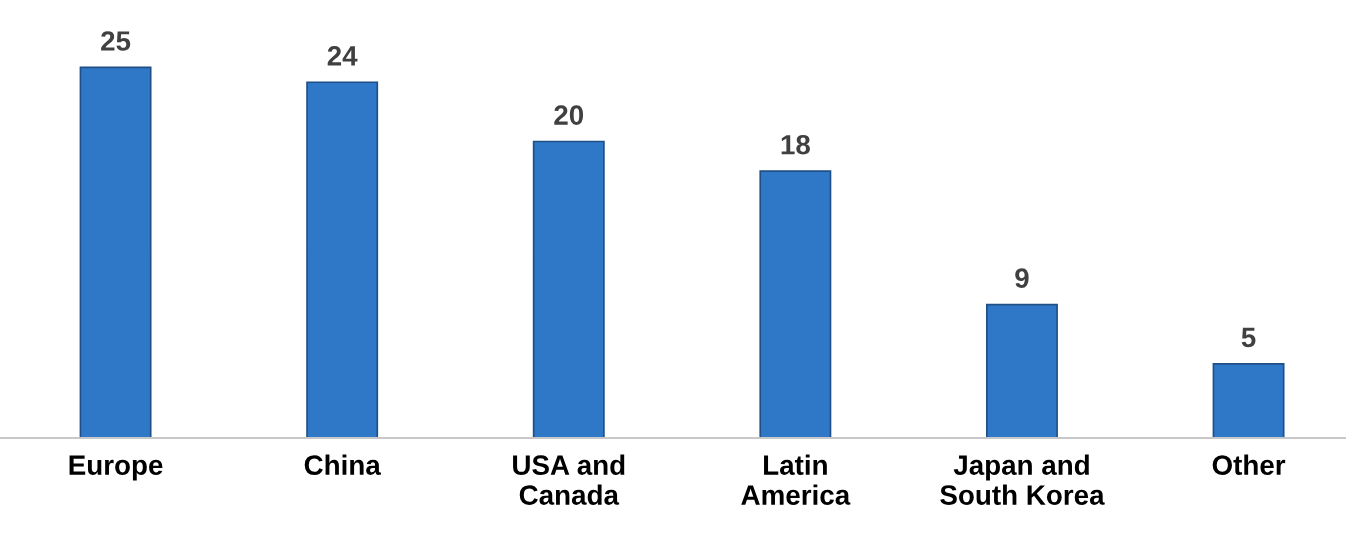 The width and height of the screenshot is (1346, 544). What do you see at coordinates (796, 479) in the screenshot?
I see `x-tick-label: Latin America` at bounding box center [796, 479].